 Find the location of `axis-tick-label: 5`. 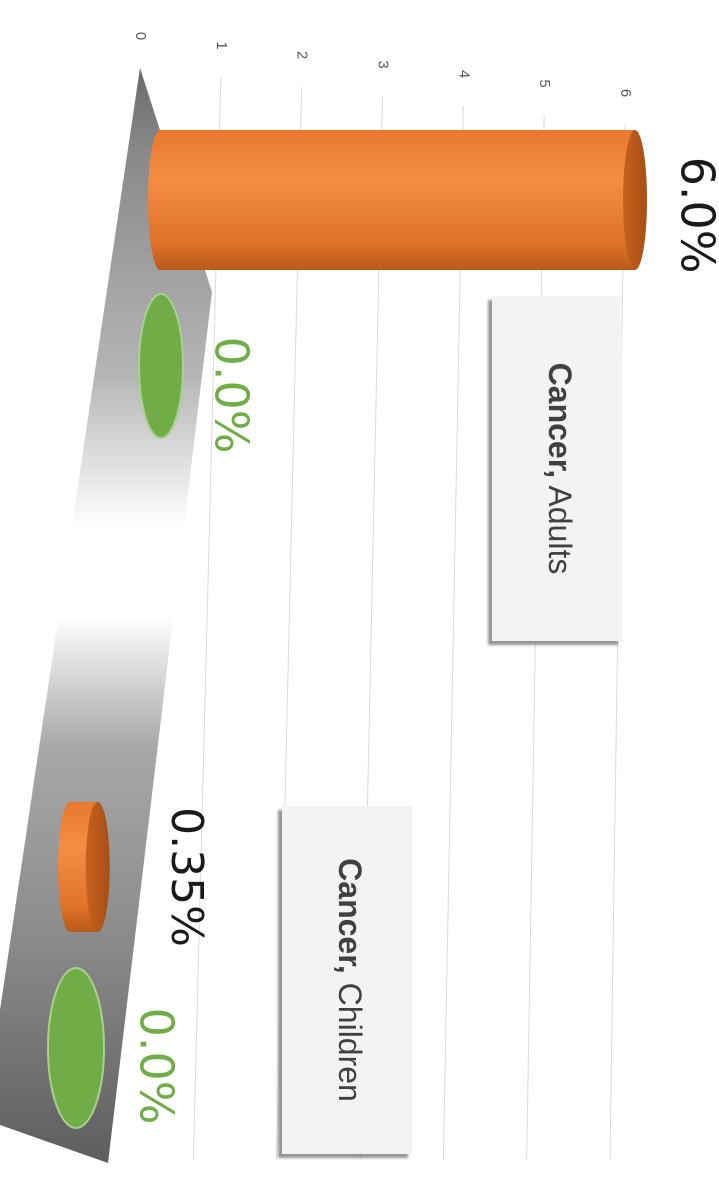

axis-tick-label: 5 is located at coordinates (544, 83).